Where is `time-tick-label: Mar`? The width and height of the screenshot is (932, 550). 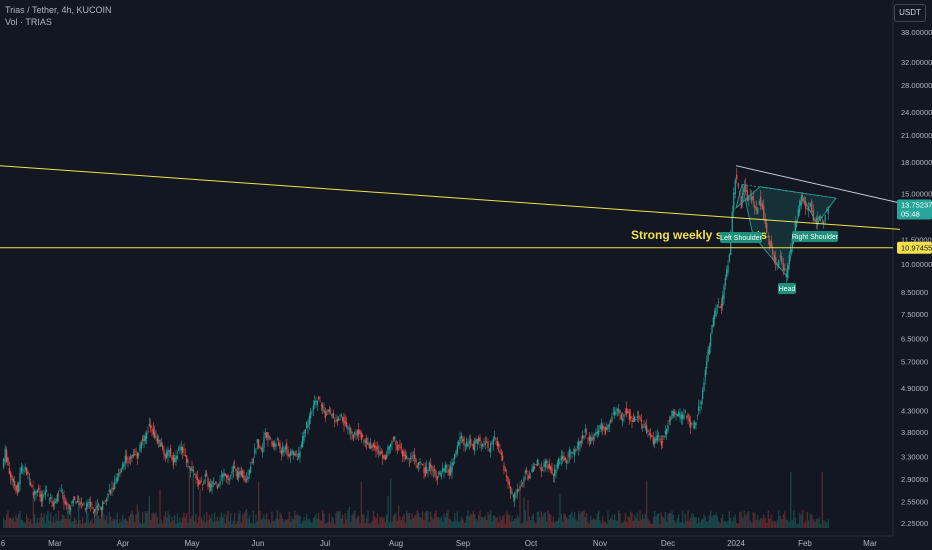 time-tick-label: Mar is located at coordinates (870, 543).